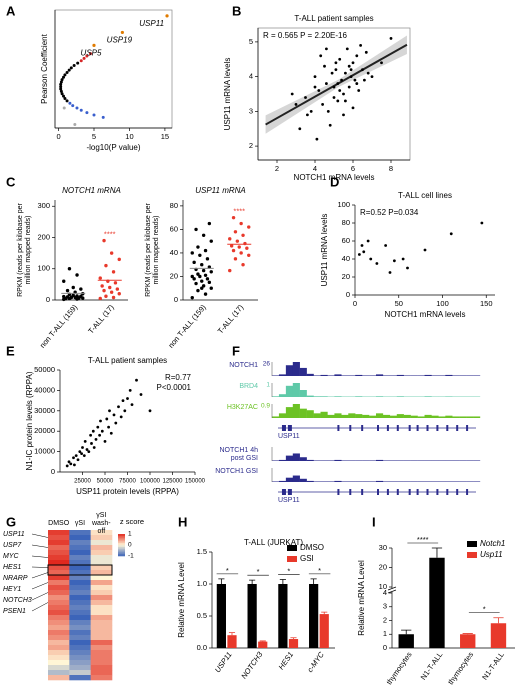  What do you see at coordinates (202, 615) in the screenshot?
I see `y-tick-label: 0.5` at bounding box center [202, 615].